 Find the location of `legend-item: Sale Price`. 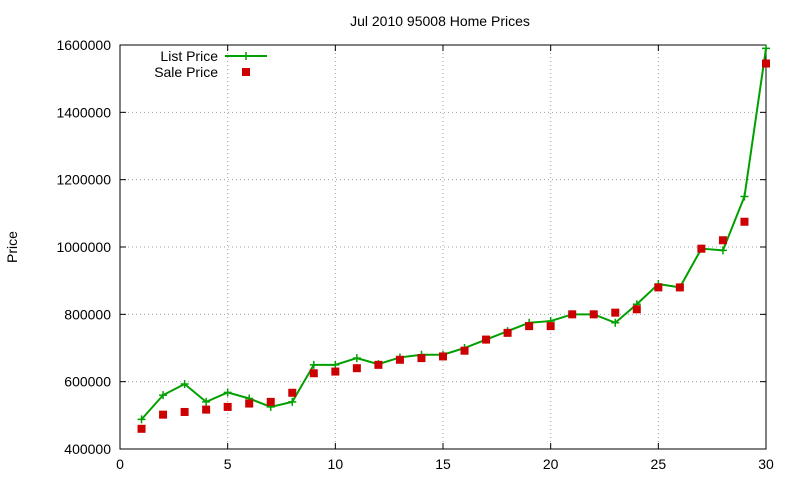

legend-item: Sale Price is located at coordinates (202, 72).